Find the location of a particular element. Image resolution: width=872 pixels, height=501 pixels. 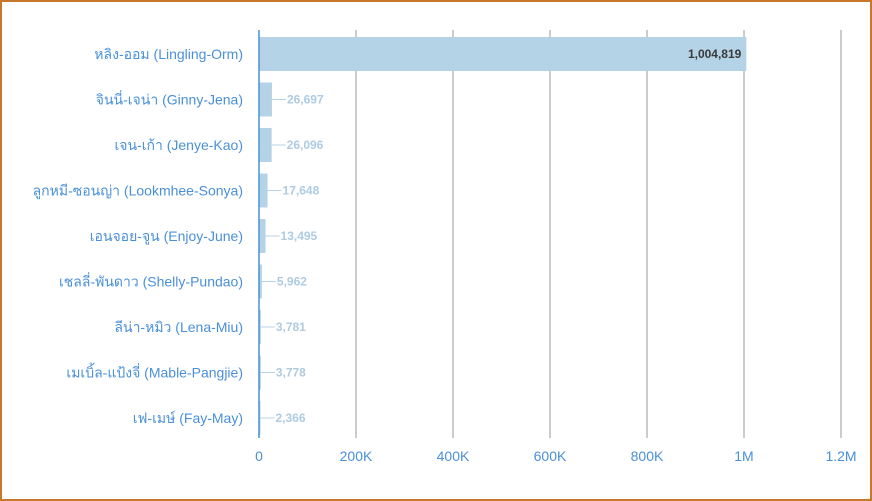

category-label: ลีน่า-หมิว (Lena-Miu) is located at coordinates (178, 327).